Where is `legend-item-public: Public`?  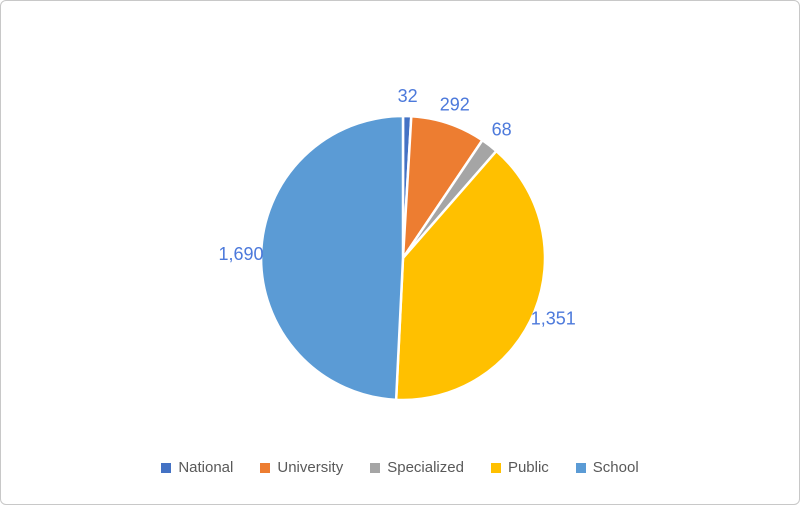
legend-item-public: Public is located at coordinates (519, 468).